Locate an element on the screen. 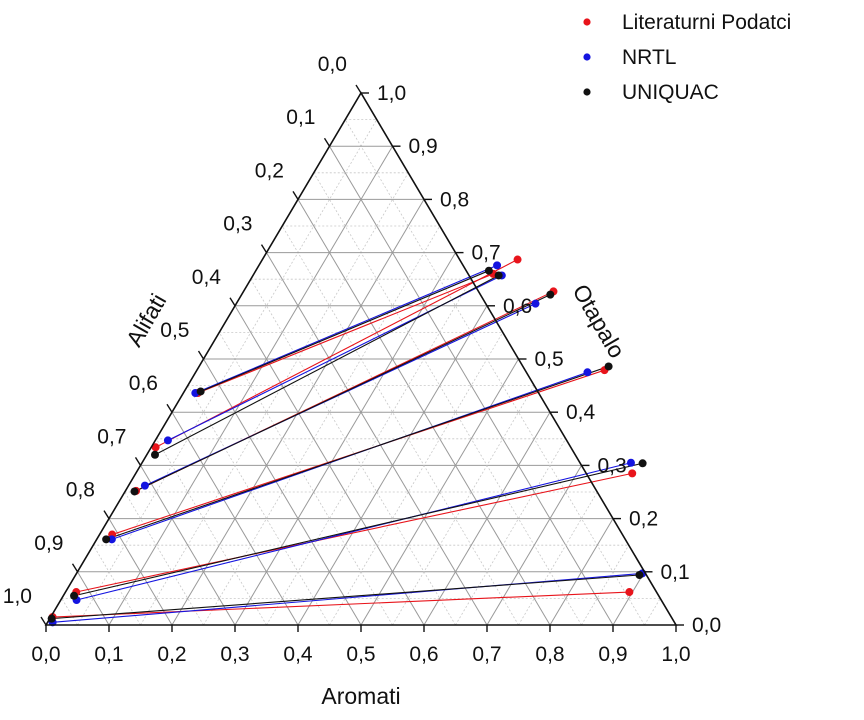 This screenshot has height=720, width=864. tick-label-bottom: 0,3 is located at coordinates (234, 654).